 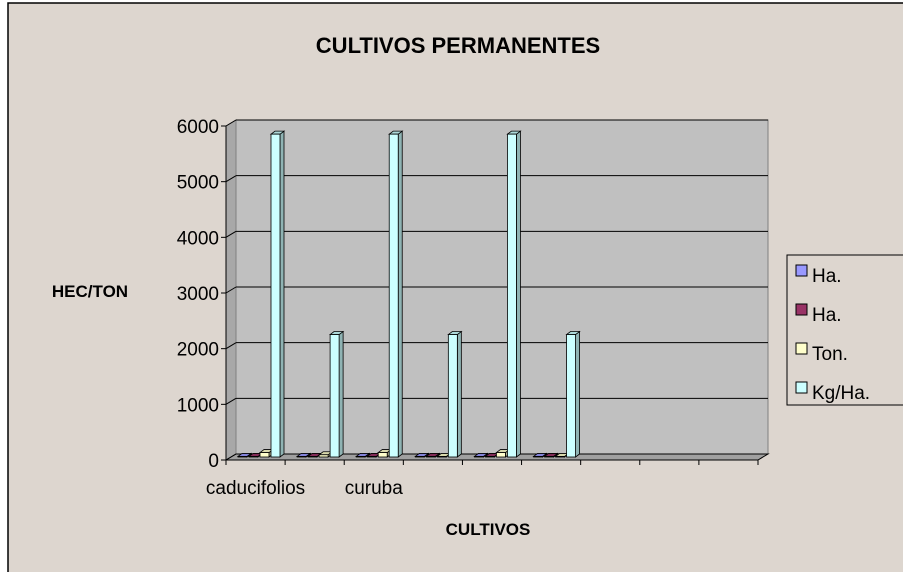 I want to click on y-tick-label: 1000, so click(x=198, y=405).